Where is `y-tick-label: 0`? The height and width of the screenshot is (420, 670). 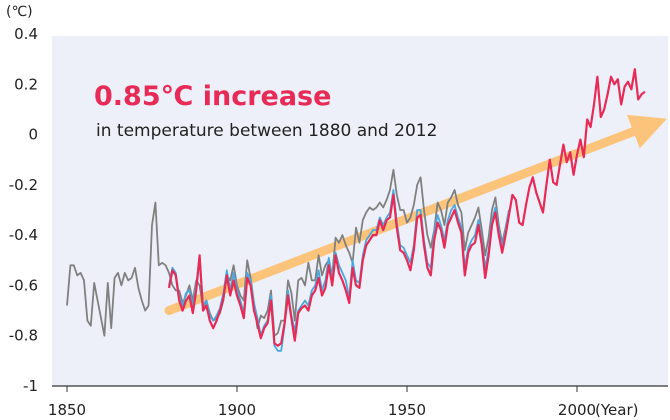
y-tick-label: 0 is located at coordinates (33, 135).